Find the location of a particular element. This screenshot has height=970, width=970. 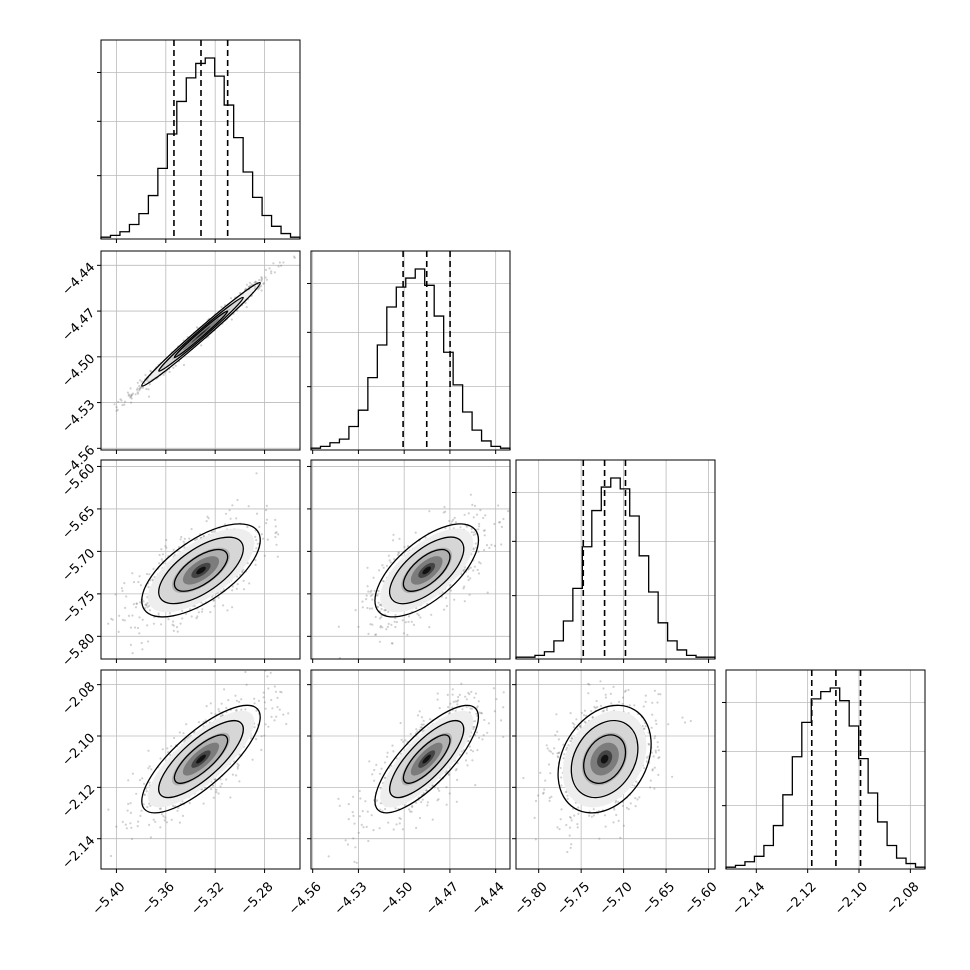

x-tick-label: −5.60 is located at coordinates (701, 898).